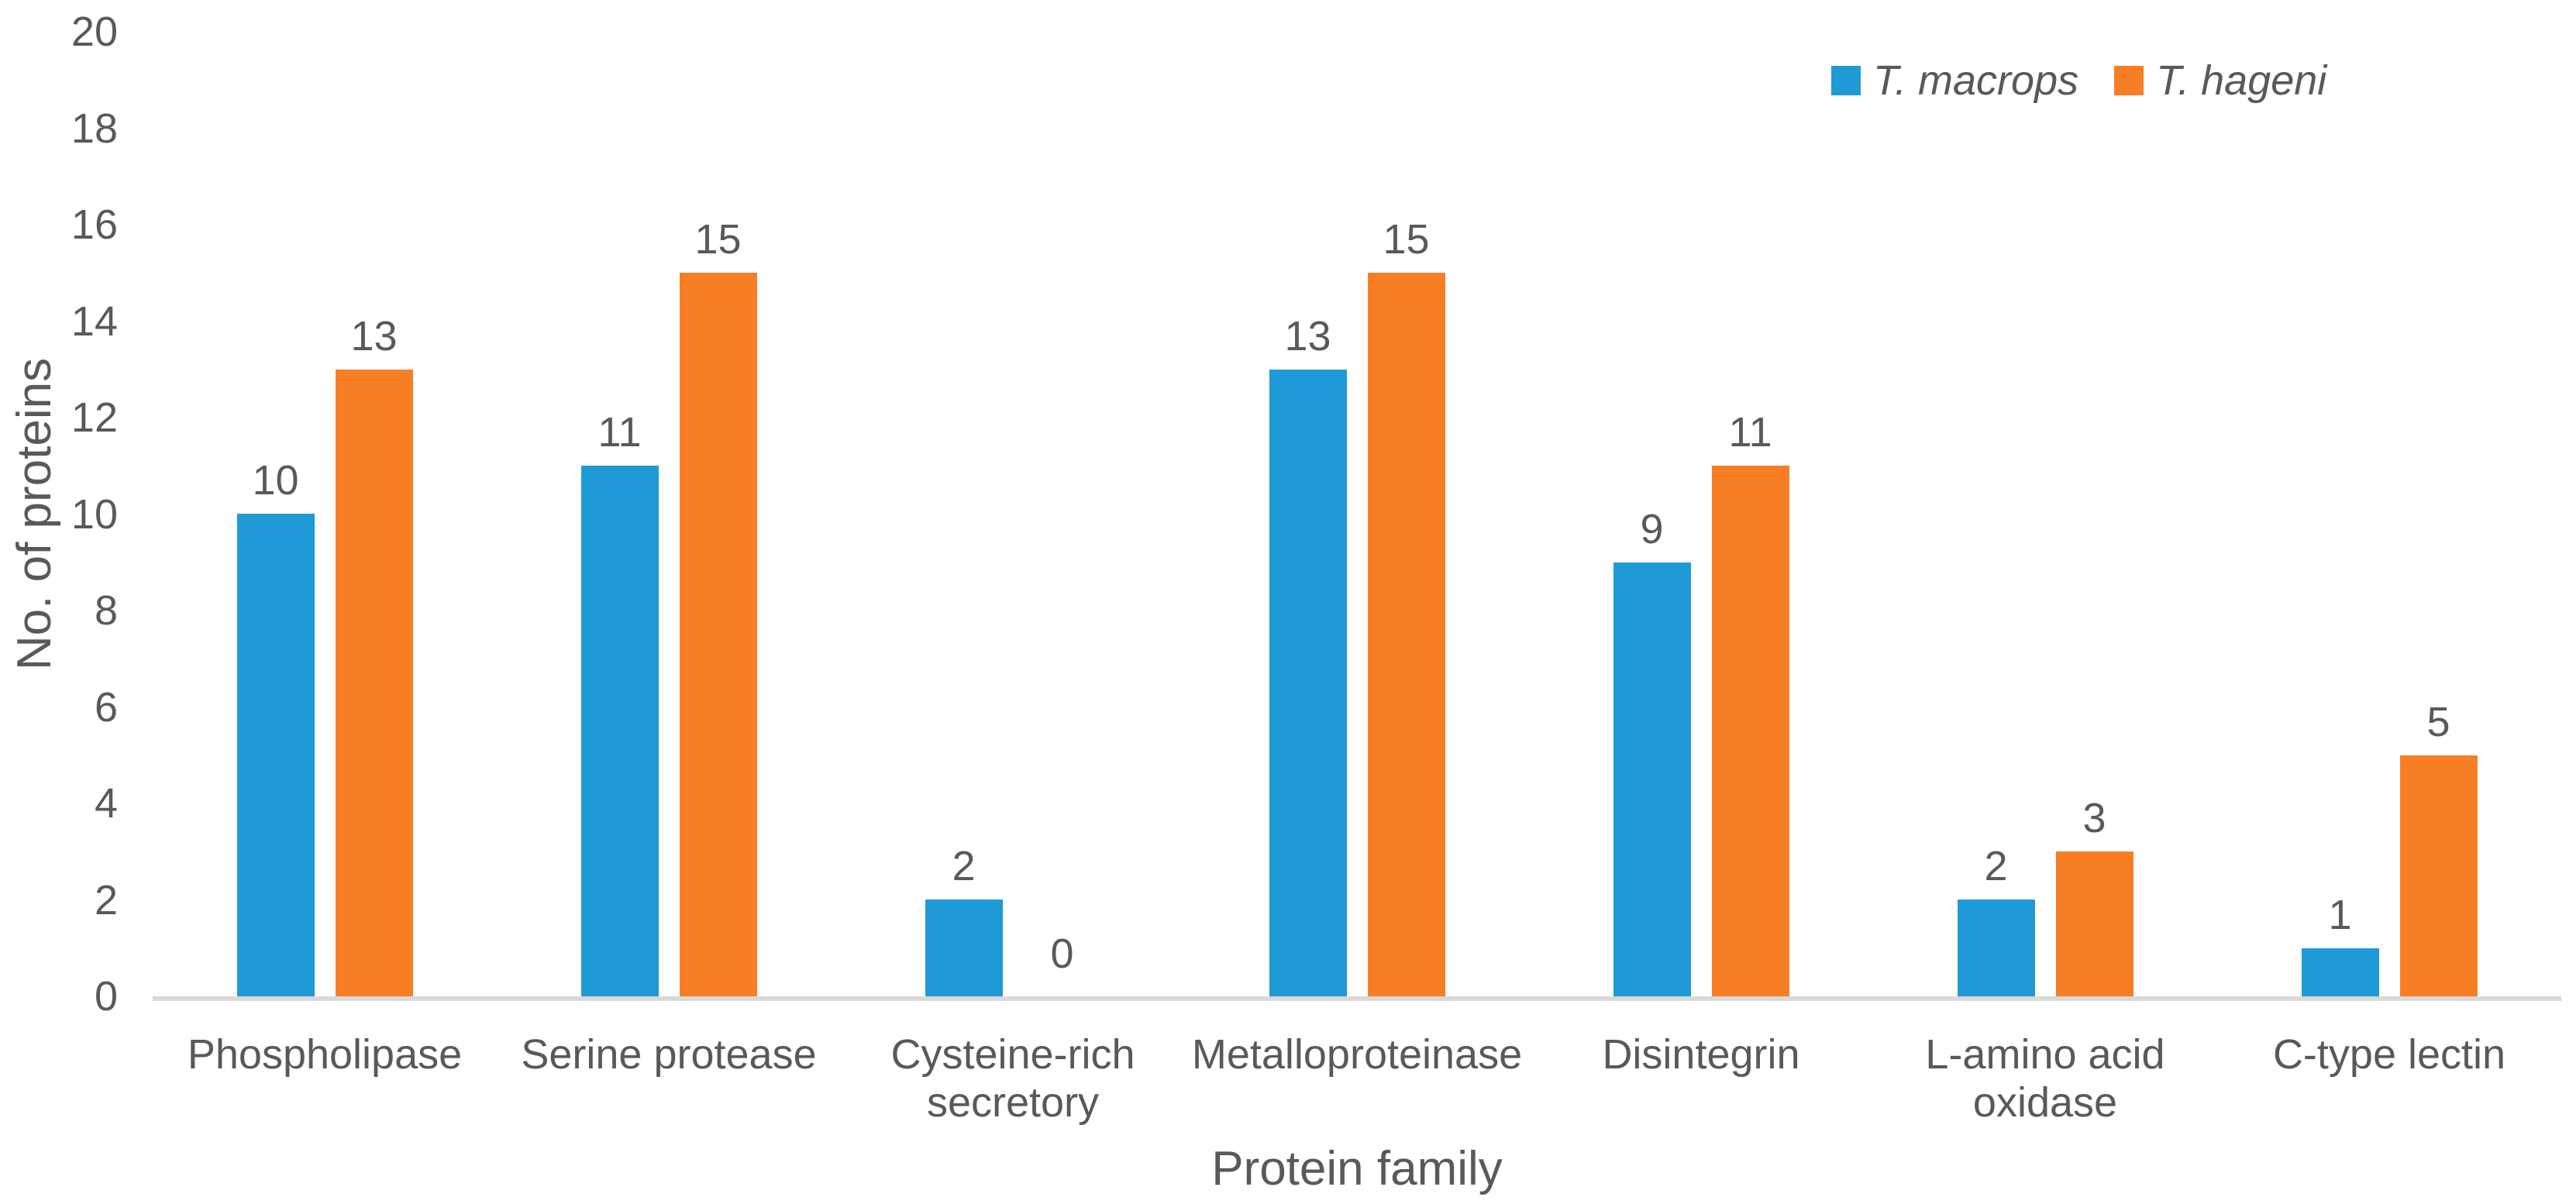 This screenshot has height=1204, width=2576. Describe the element at coordinates (1062, 954) in the screenshot. I see `data-label-t-hageni-cysteine-rich-secretory: 0` at that location.